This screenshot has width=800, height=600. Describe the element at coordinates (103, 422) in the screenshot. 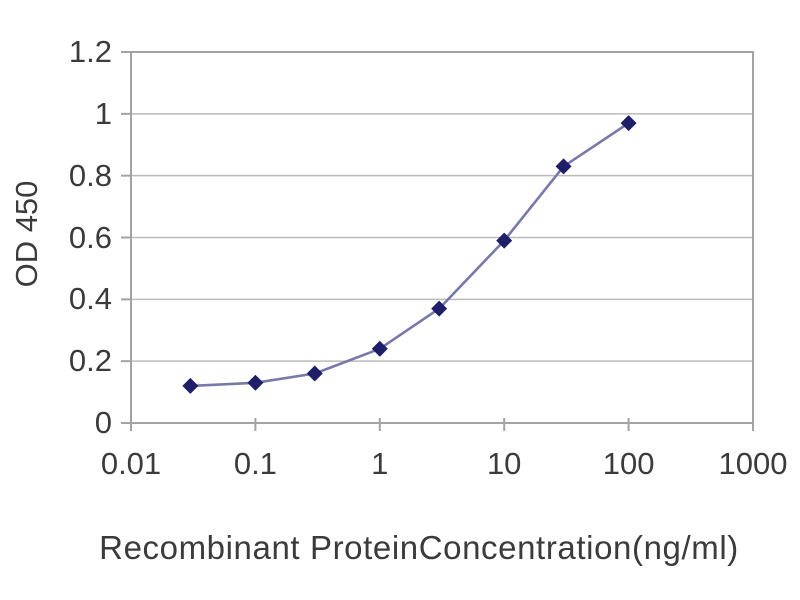

I see `y-axis-tick-label: 0` at that location.